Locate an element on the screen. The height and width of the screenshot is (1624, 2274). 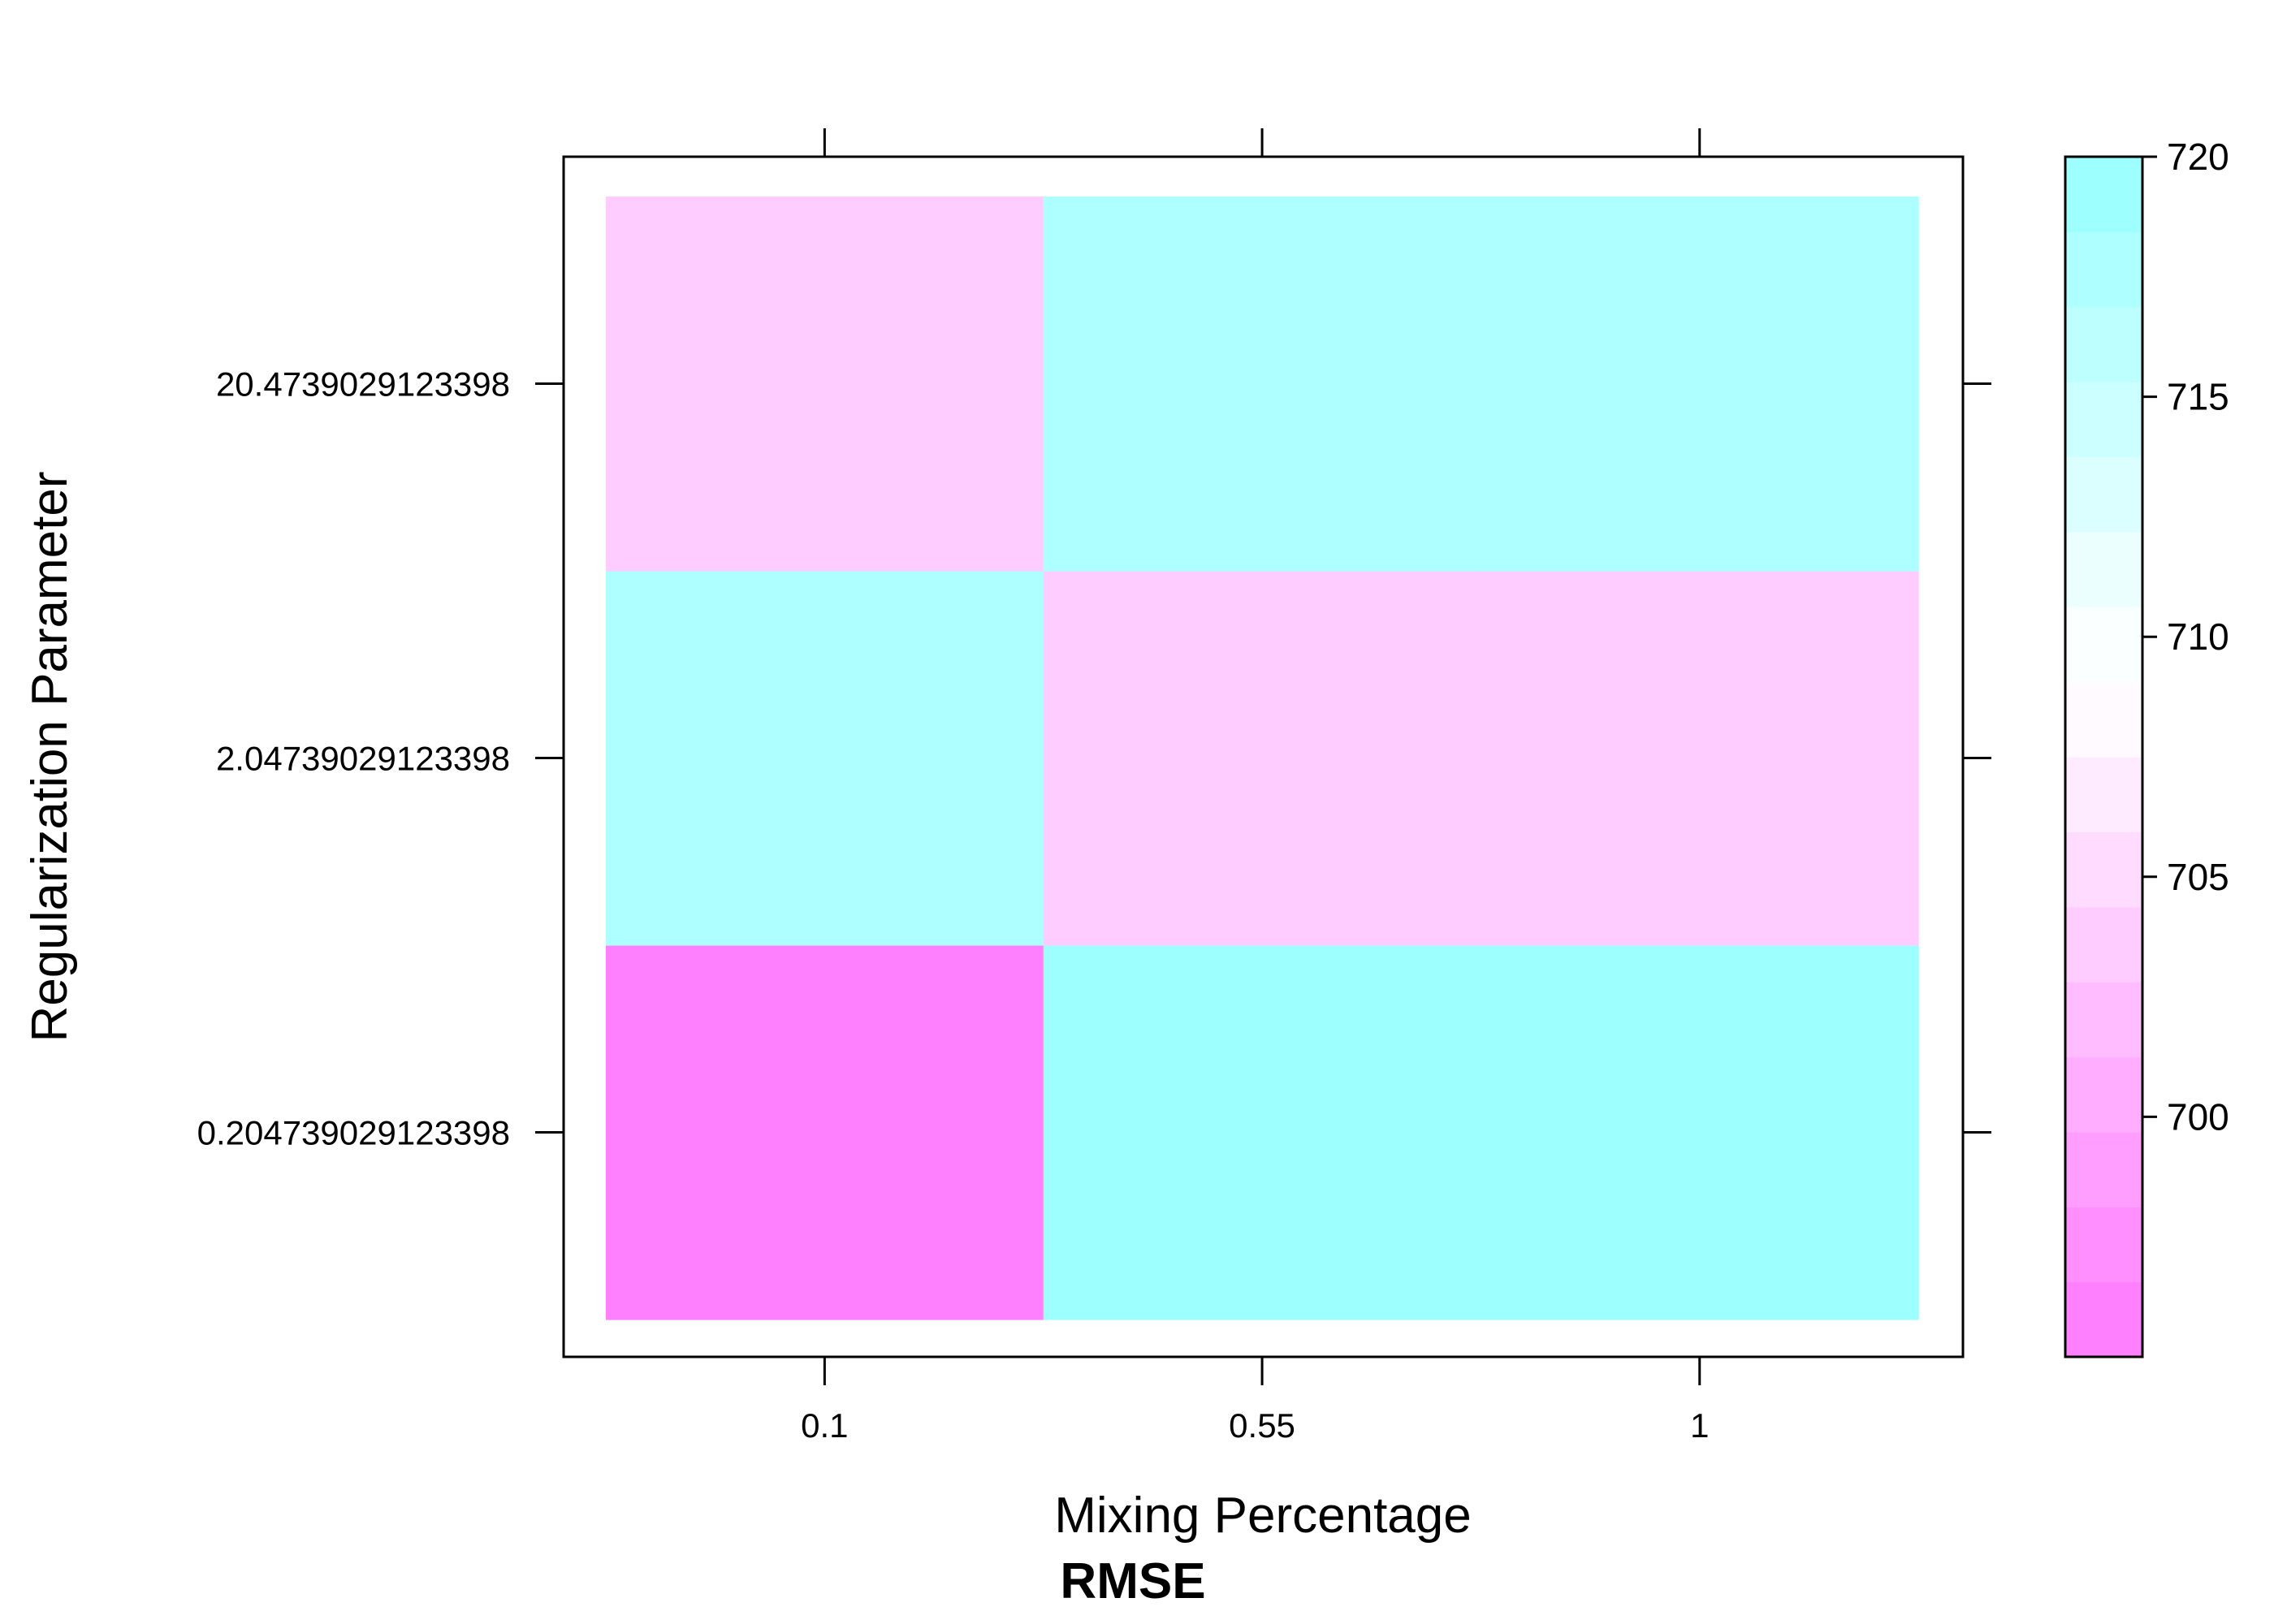
y-tick-label: 2.04739029123398 is located at coordinates (363, 759).